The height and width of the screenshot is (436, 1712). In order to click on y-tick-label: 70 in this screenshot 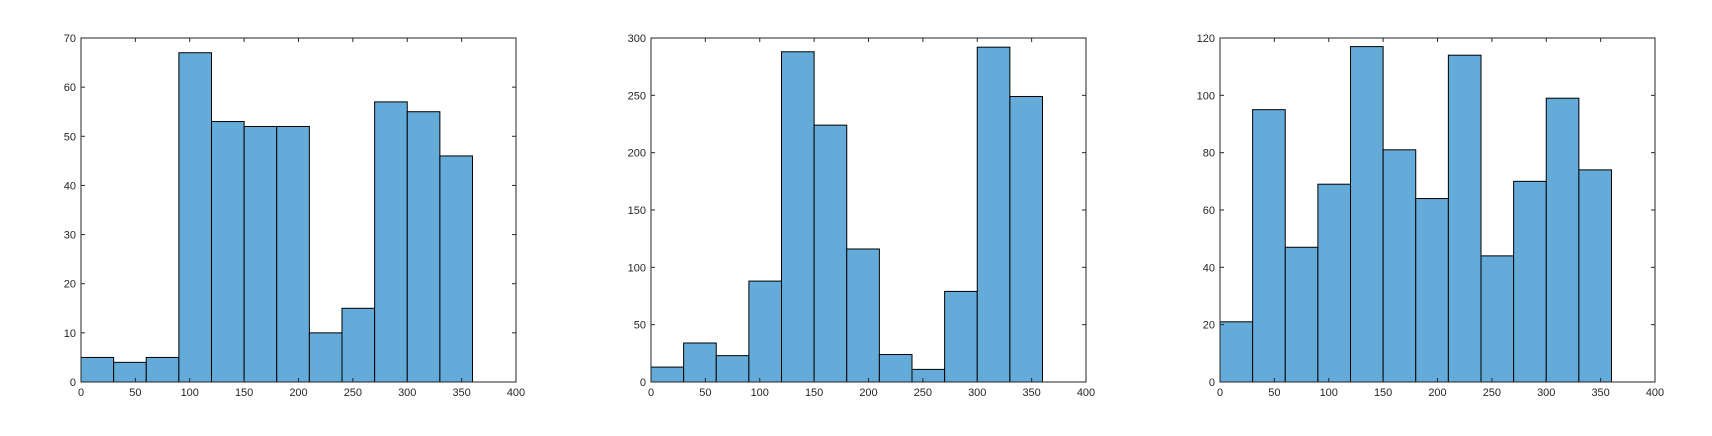, I will do `click(70, 39)`.